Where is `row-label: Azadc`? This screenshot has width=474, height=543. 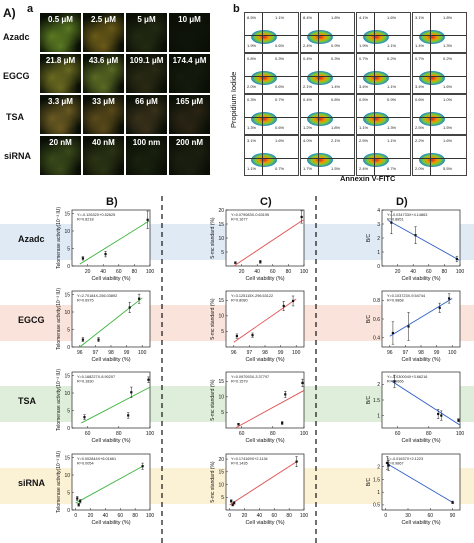
row-label: Azadc is located at coordinates (31, 239).